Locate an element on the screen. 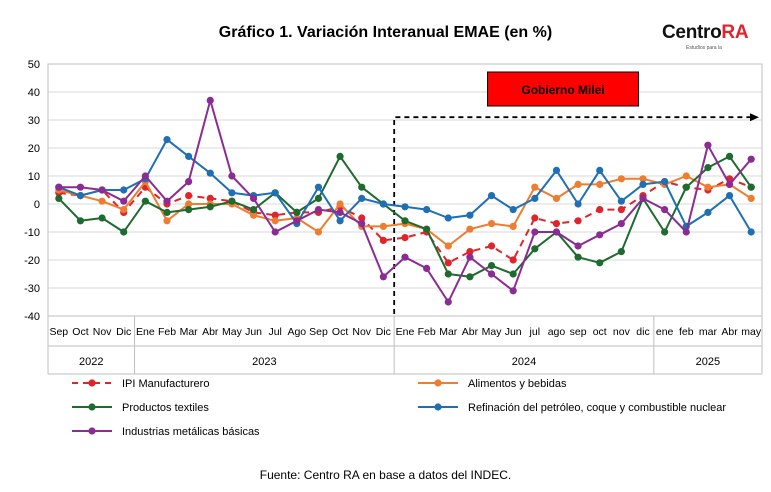 The image size is (771, 492). x-tick-label: jul is located at coordinates (535, 332).